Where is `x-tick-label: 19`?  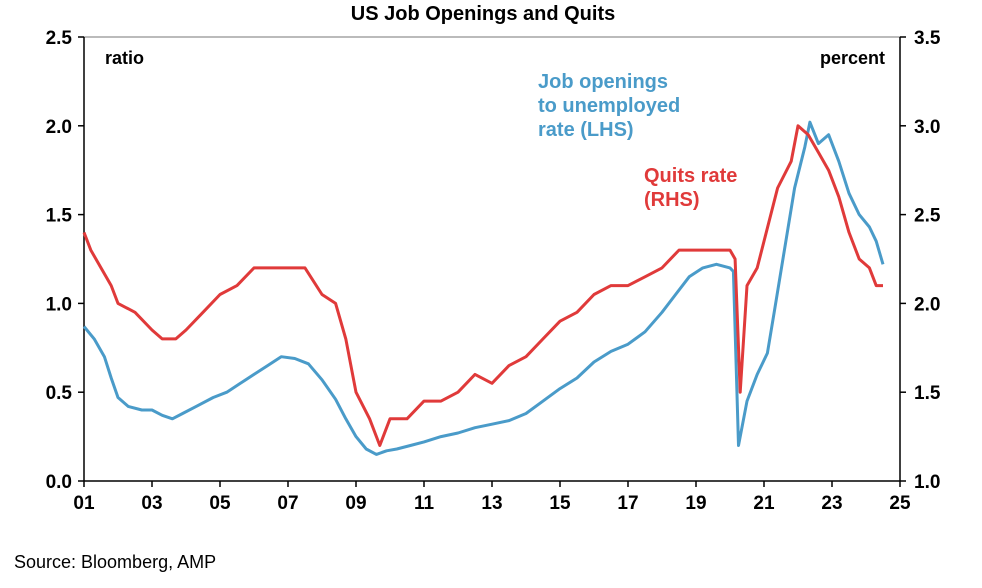
x-tick-label: 19 is located at coordinates (695, 503).